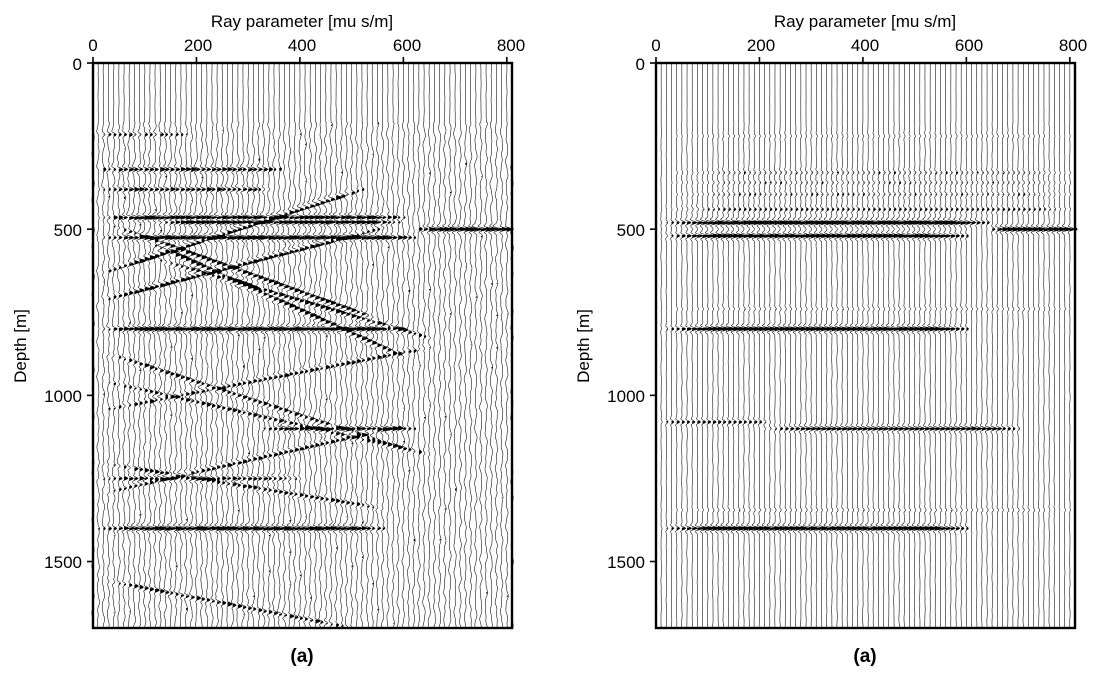  I want to click on right-y-tick-labels: 0 500 1000 1500, so click(626, 313).